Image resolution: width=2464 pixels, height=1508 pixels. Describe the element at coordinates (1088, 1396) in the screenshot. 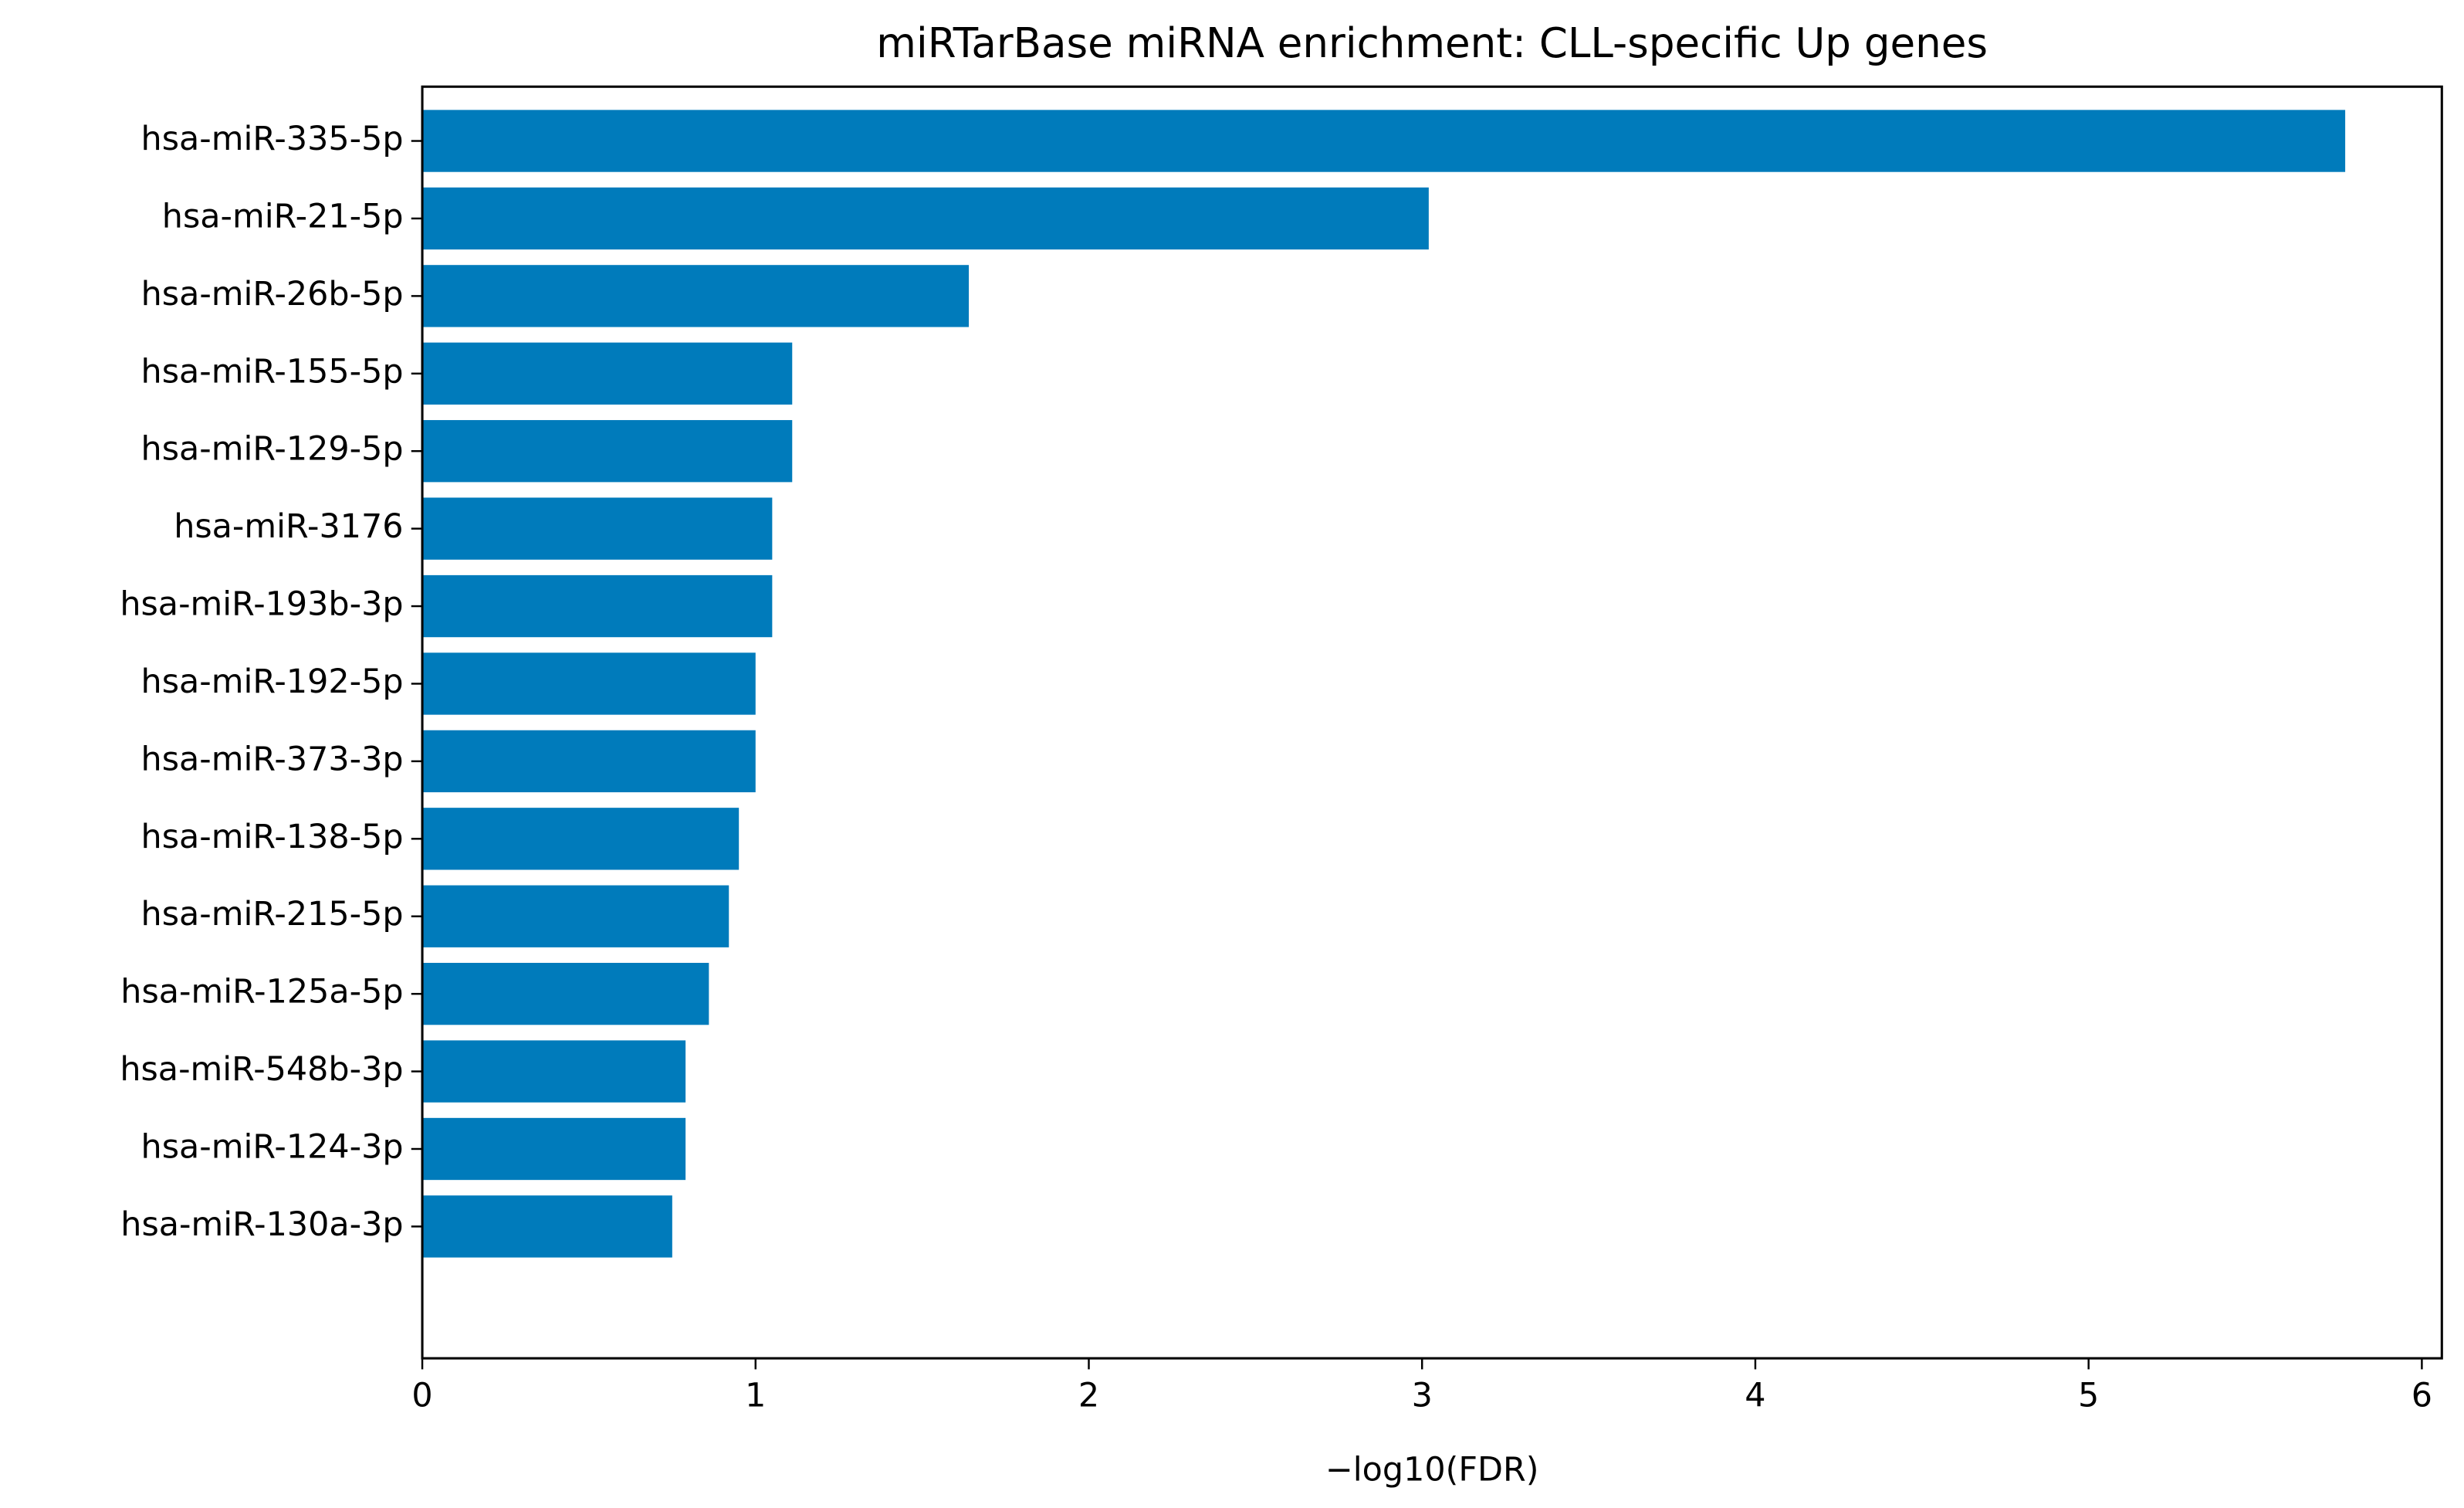

I see `x-tick-label: 2` at that location.